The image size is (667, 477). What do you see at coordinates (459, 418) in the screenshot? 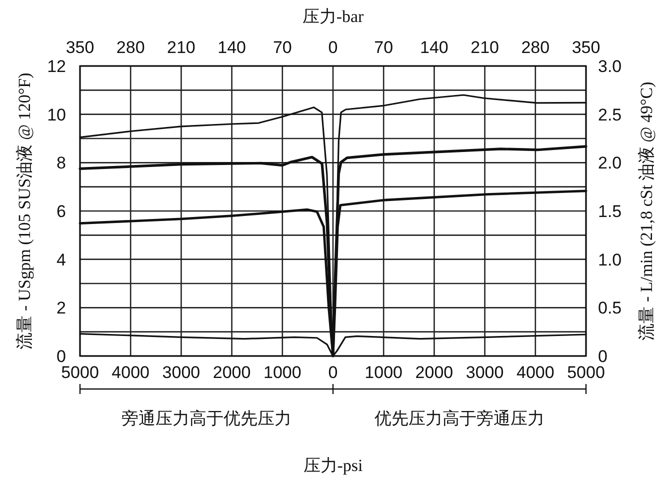
I see `text: 优先压力高于旁通压力` at bounding box center [459, 418].